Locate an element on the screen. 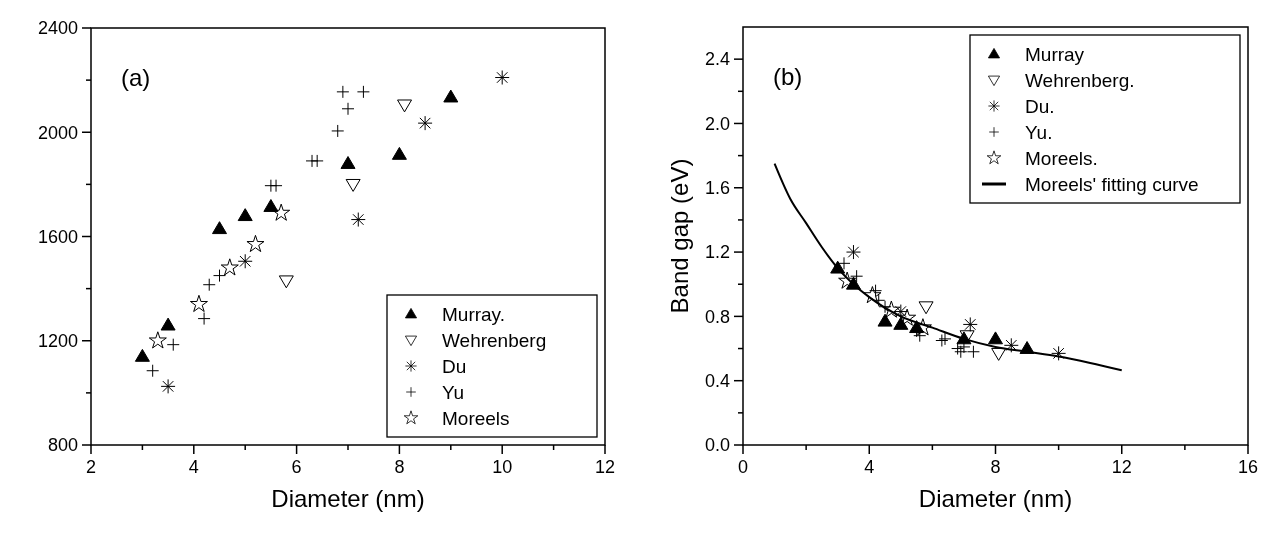 Image resolution: width=1273 pixels, height=533 pixels. x-tick-label: 10 is located at coordinates (502, 467).